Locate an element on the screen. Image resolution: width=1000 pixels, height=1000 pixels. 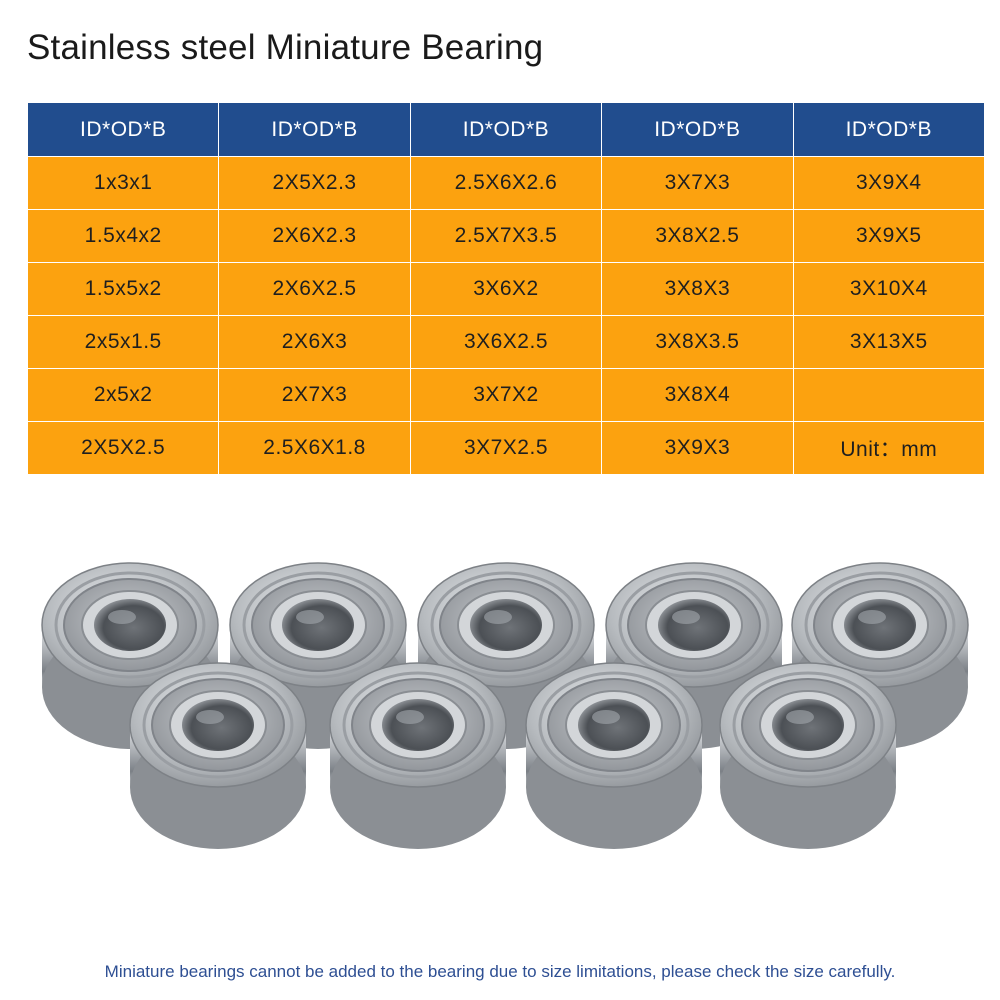
table-cell: 2X6X3 is located at coordinates (314, 342).